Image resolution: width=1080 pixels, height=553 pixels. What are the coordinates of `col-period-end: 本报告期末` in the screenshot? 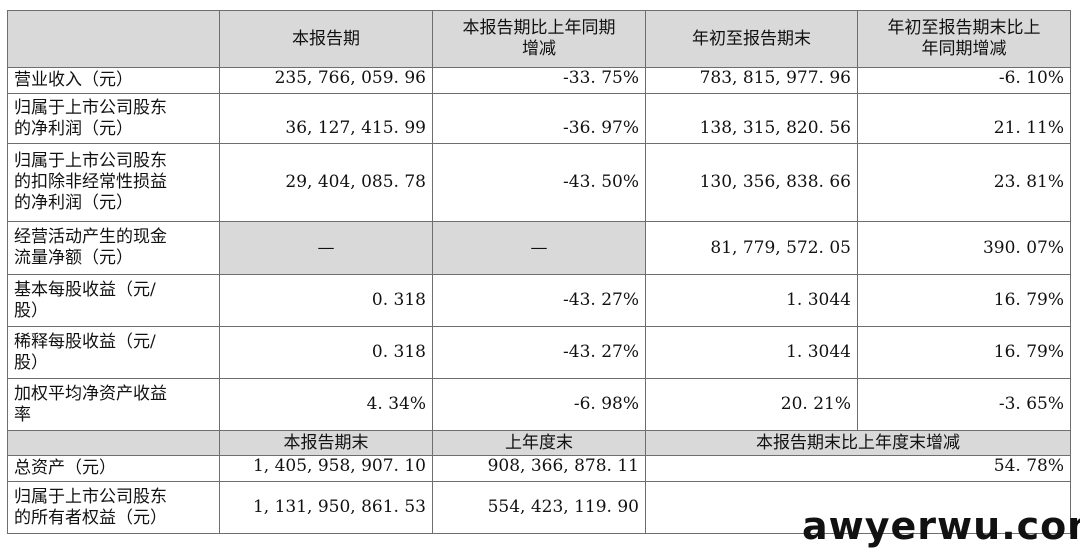 It's located at (326, 443).